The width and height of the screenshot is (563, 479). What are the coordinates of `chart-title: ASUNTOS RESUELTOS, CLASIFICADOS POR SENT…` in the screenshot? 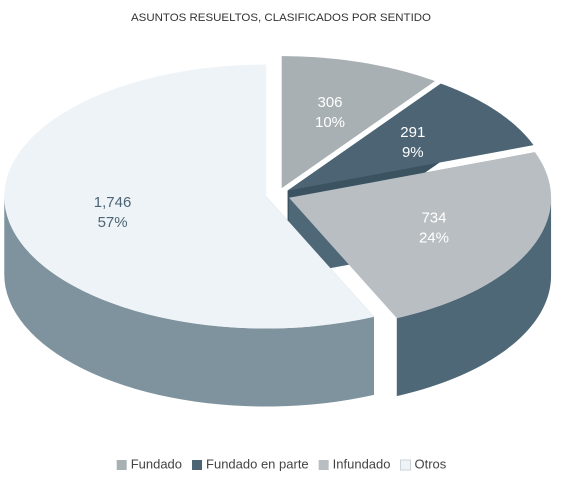 It's located at (281, 18).